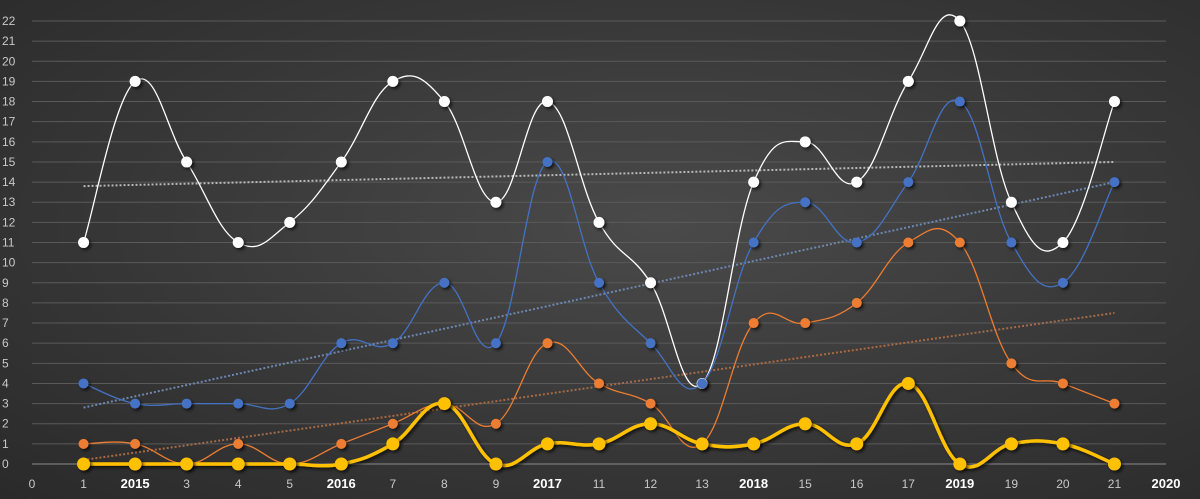 This screenshot has width=1200, height=499. I want to click on x-tick-label: 12, so click(651, 484).